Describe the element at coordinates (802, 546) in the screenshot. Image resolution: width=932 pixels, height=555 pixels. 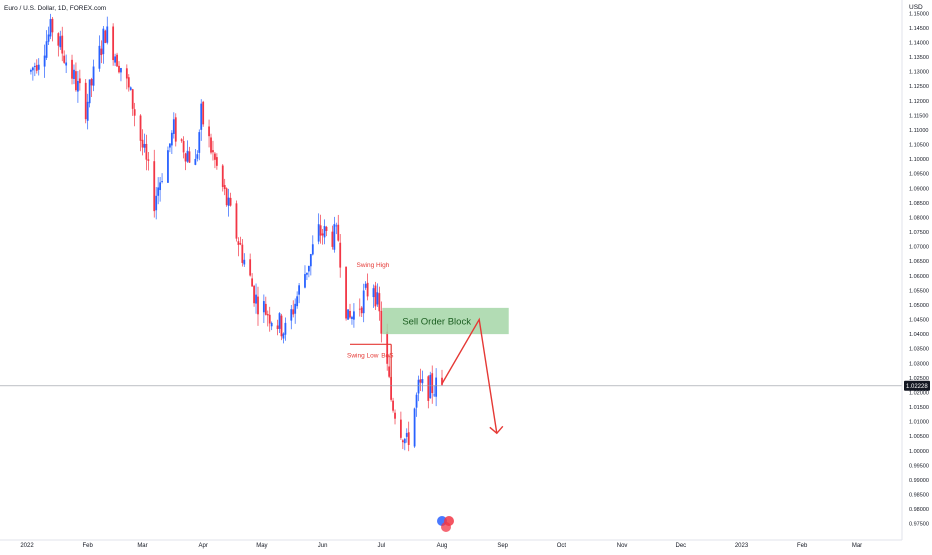
I see `time-tick-label: Feb` at that location.